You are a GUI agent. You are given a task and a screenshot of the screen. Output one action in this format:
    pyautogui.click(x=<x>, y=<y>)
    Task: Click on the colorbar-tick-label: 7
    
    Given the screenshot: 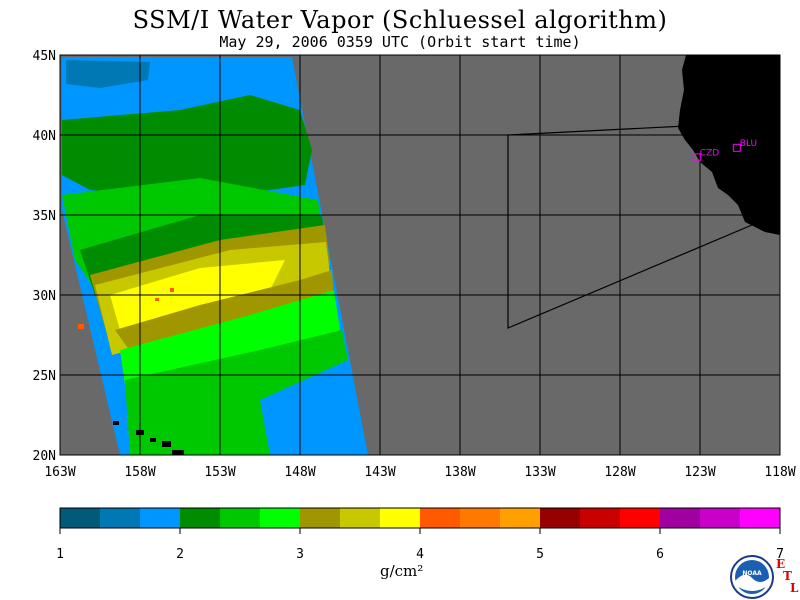 What is the action you would take?
    pyautogui.click(x=780, y=554)
    